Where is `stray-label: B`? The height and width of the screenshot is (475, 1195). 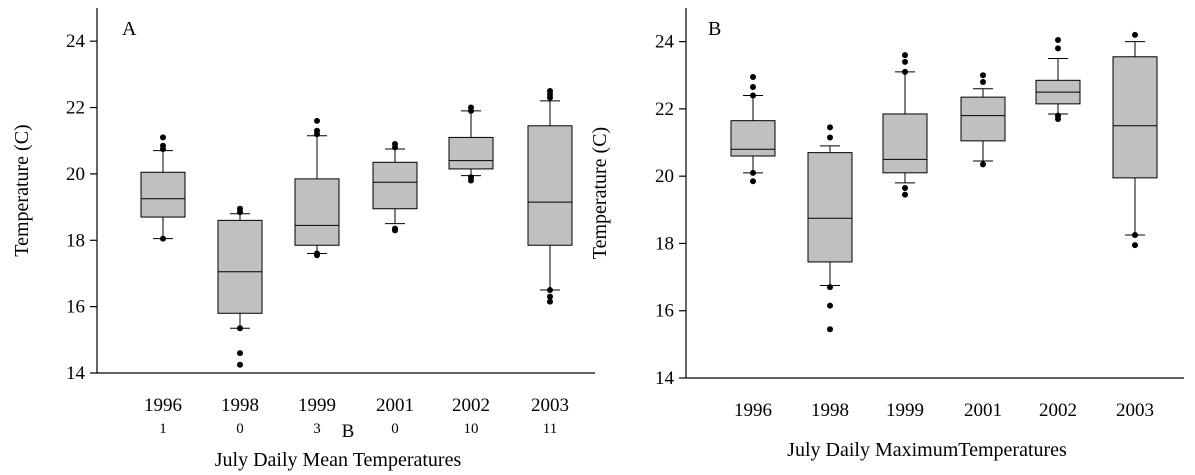
stray-label: B is located at coordinates (348, 431).